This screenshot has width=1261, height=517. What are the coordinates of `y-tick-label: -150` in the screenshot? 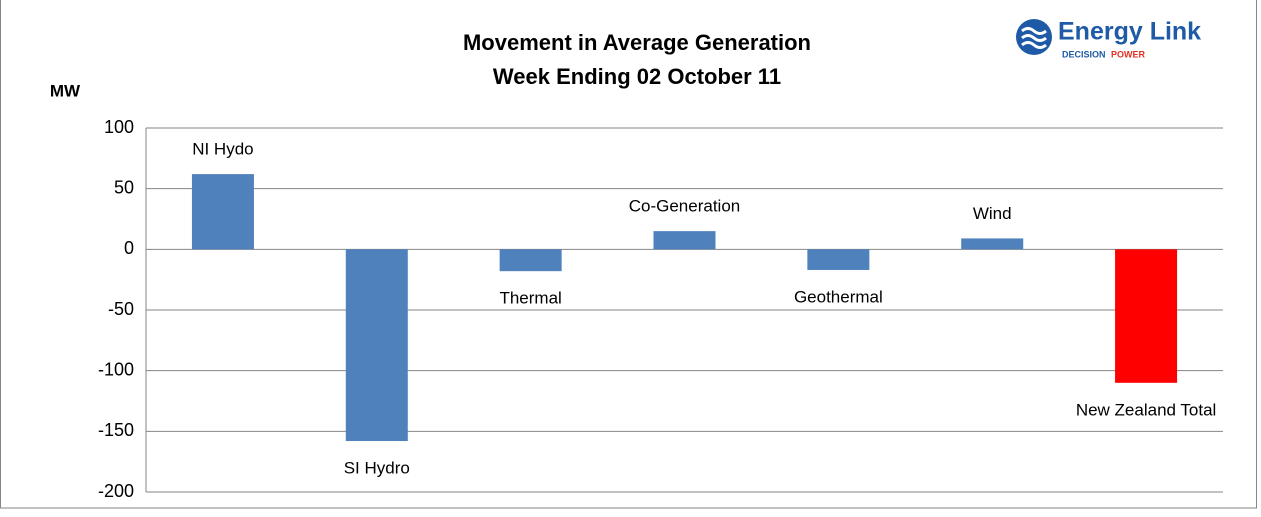 It's located at (116, 430).